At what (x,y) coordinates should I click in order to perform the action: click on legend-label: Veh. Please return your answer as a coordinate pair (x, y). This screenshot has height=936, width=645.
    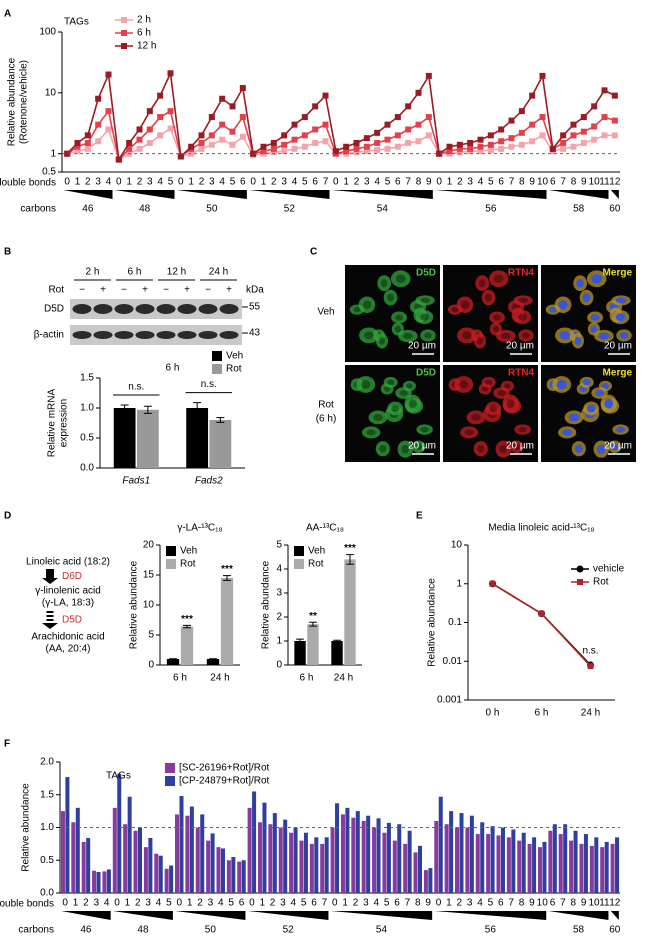
    Looking at the image, I should click on (234, 356).